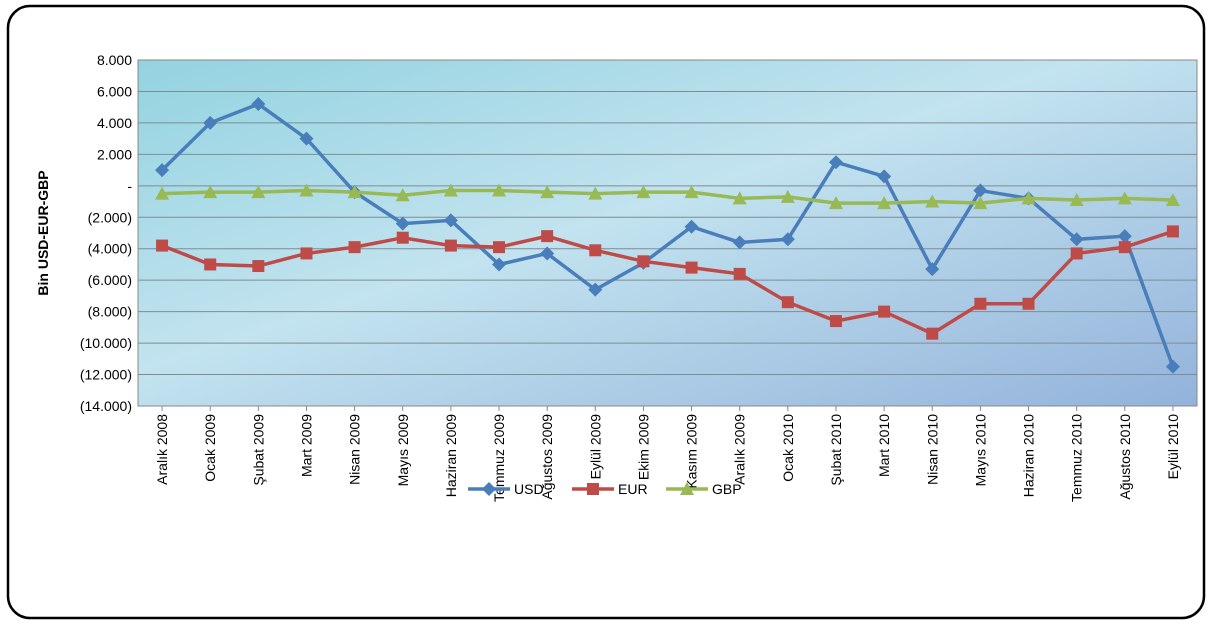 Image resolution: width=1211 pixels, height=630 pixels. I want to click on x-tick-label: Nisan 2010, so click(932, 449).